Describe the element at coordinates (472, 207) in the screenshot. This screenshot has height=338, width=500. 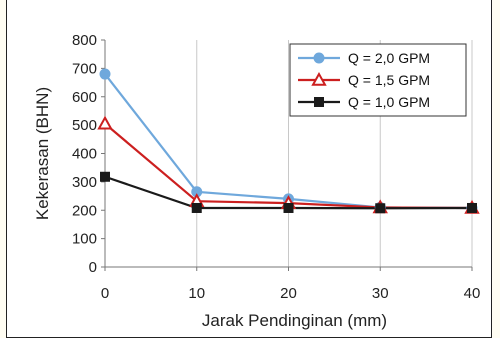
I see `data-point-s2-x40` at that location.